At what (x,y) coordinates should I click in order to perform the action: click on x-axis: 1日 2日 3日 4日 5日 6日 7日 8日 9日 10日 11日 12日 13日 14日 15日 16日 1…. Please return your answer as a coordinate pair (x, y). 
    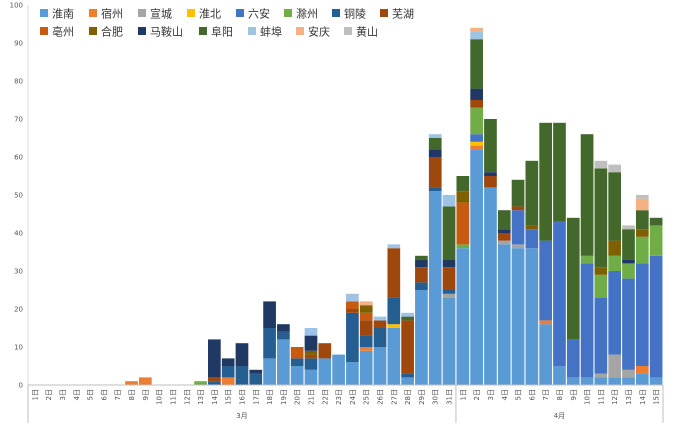
    Looking at the image, I should click on (345, 403).